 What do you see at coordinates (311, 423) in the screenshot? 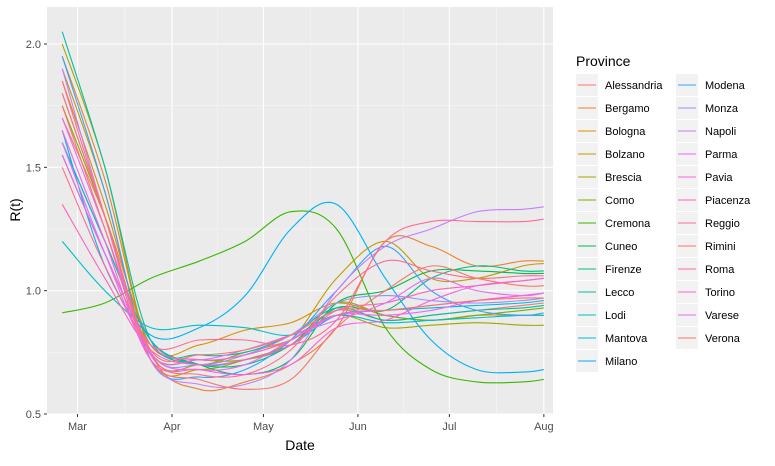
I see `x-axis: Mar Apr May Jun Jul Aug` at bounding box center [311, 423].